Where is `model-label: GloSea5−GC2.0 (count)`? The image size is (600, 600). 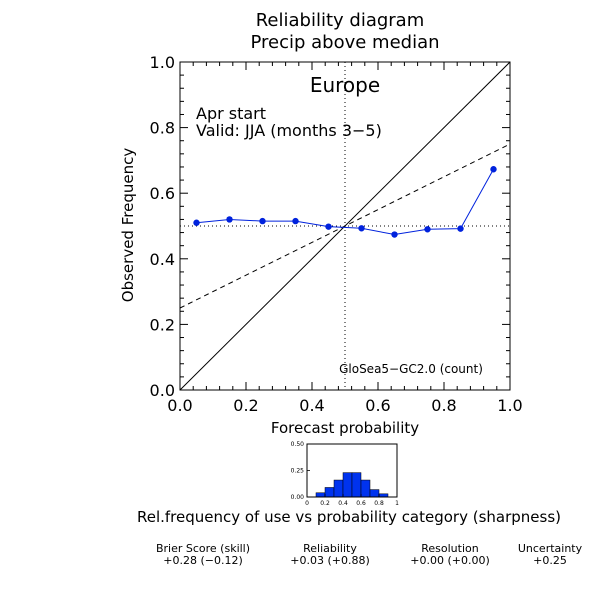 model-label: GloSea5−GC2.0 (count) is located at coordinates (411, 369).